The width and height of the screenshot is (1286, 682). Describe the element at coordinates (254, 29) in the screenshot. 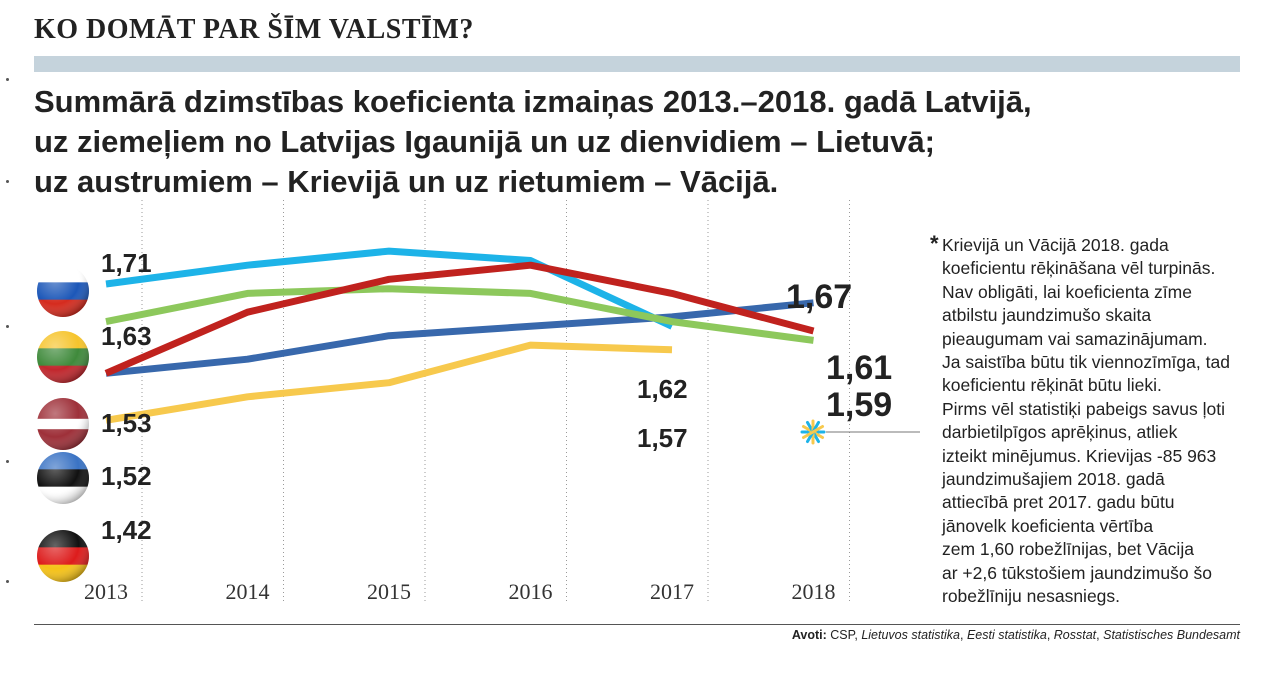

I see `section-header: KO DOMĀT PAR ŠĪM VALSTĪM?` at that location.